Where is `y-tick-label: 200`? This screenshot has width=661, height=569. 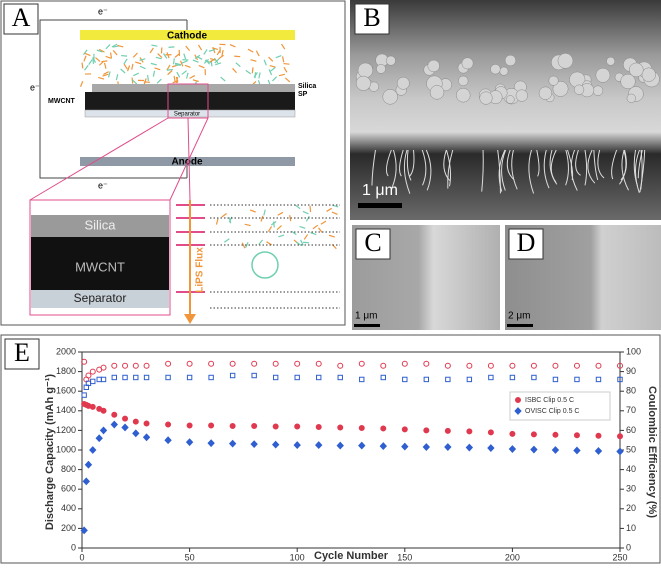
y-tick-label: 200 is located at coordinates (68, 528).